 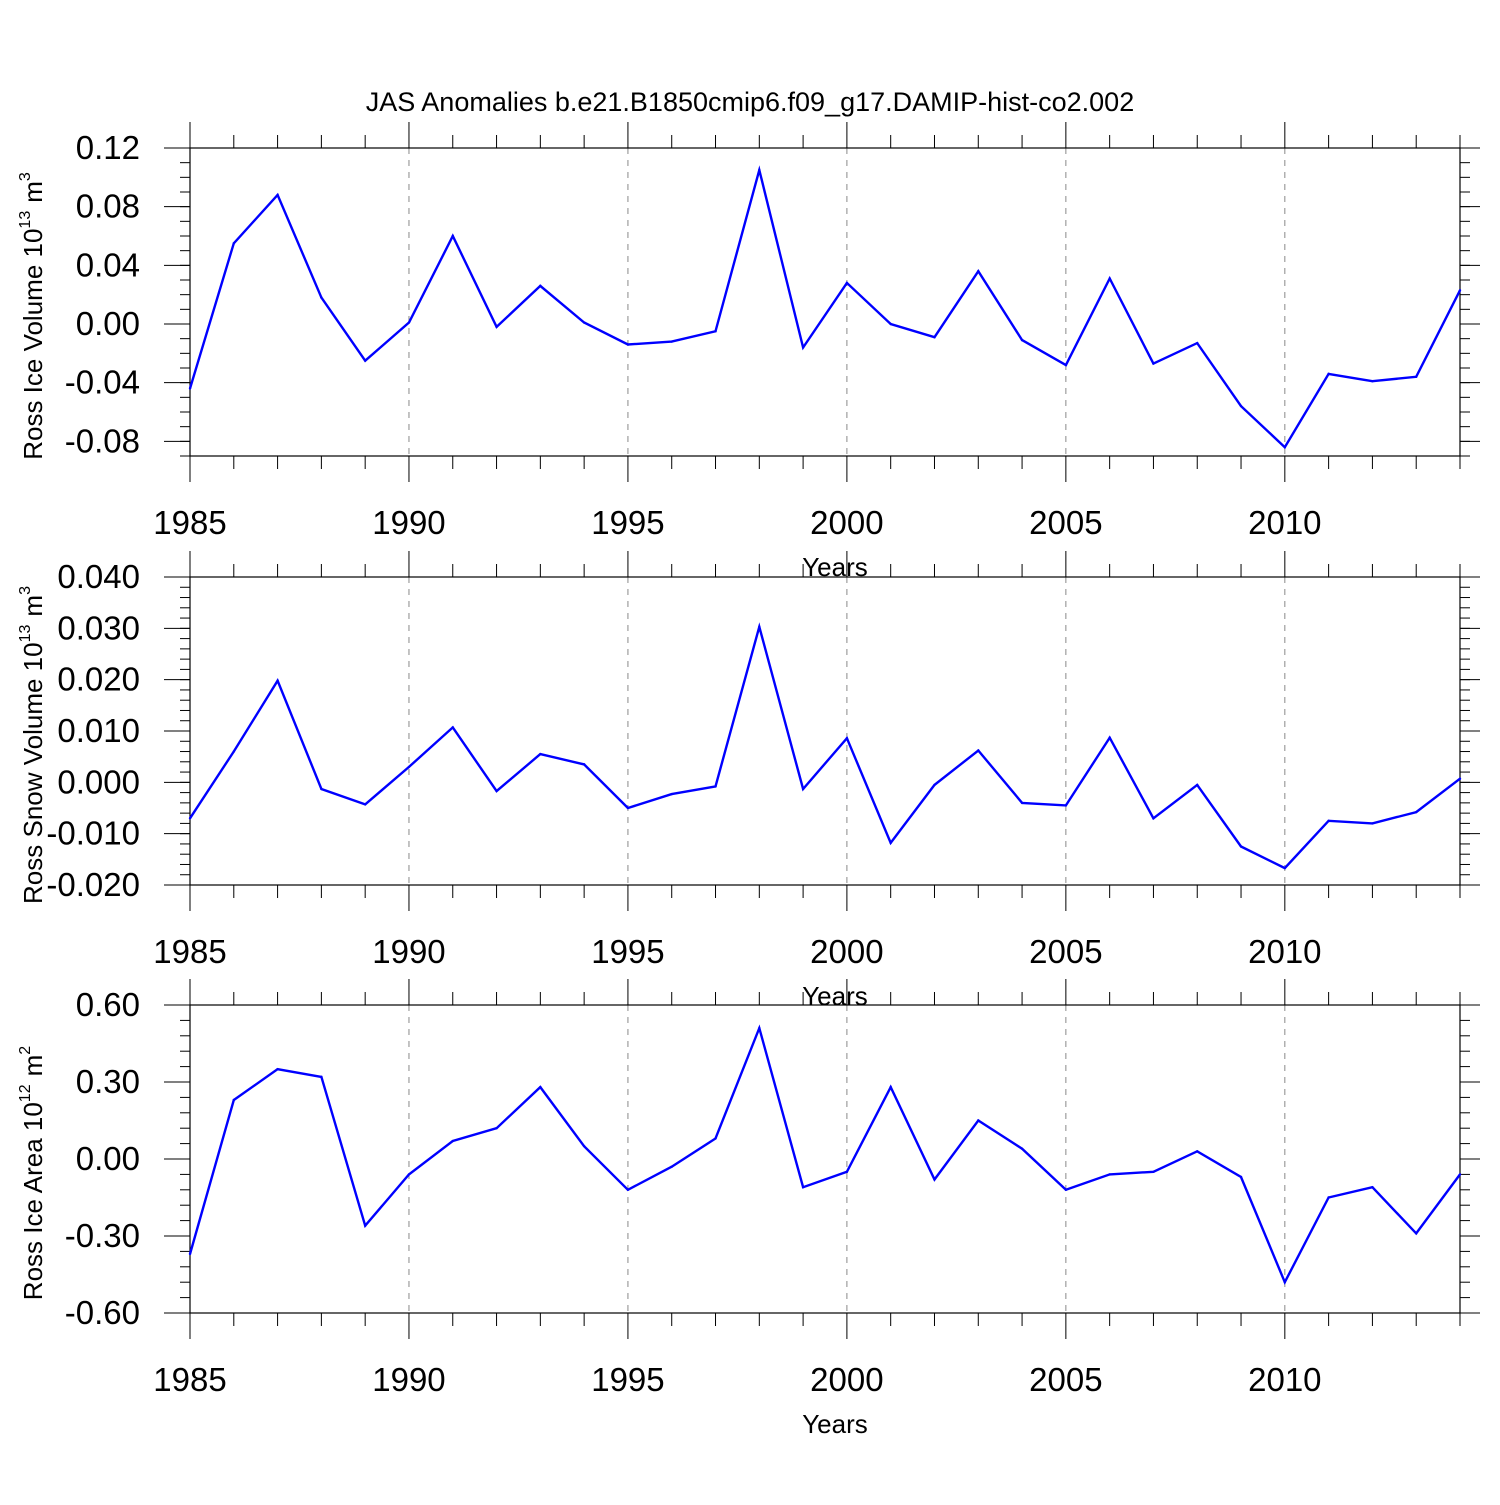 What do you see at coordinates (25, 590) in the screenshot?
I see `y-axis-label-unit-exponent: 3` at bounding box center [25, 590].